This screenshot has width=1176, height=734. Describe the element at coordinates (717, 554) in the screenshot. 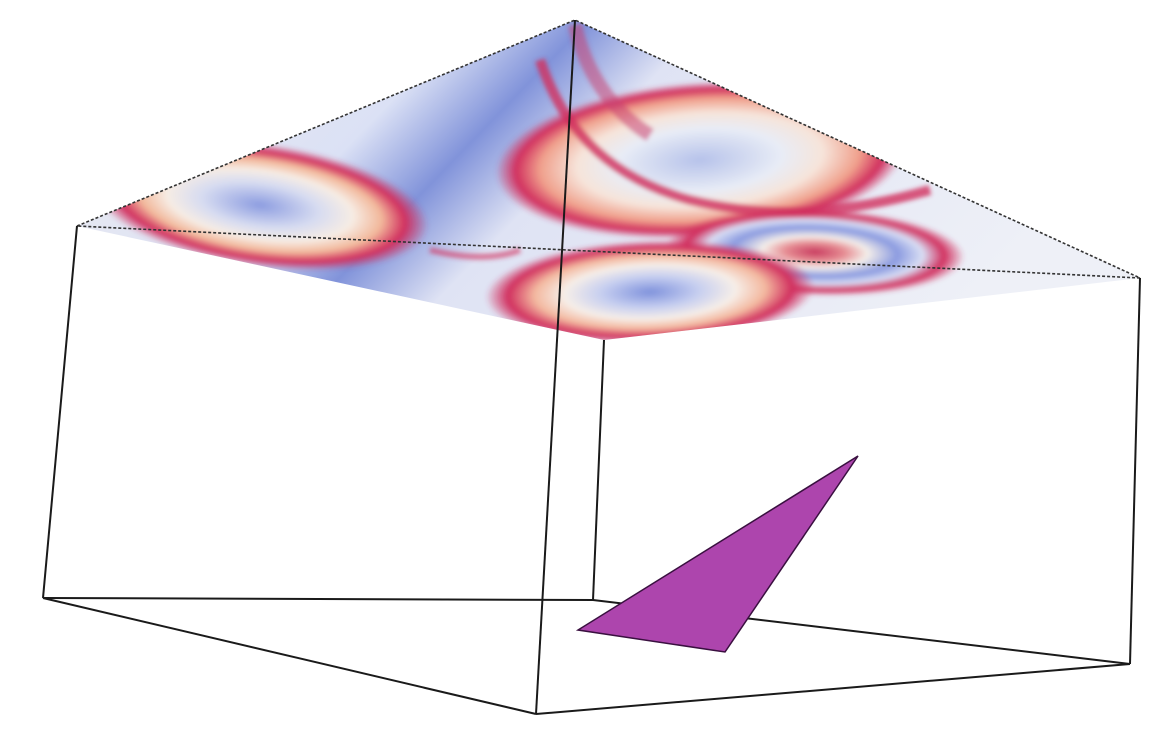

I see `magenta-triangle` at that location.